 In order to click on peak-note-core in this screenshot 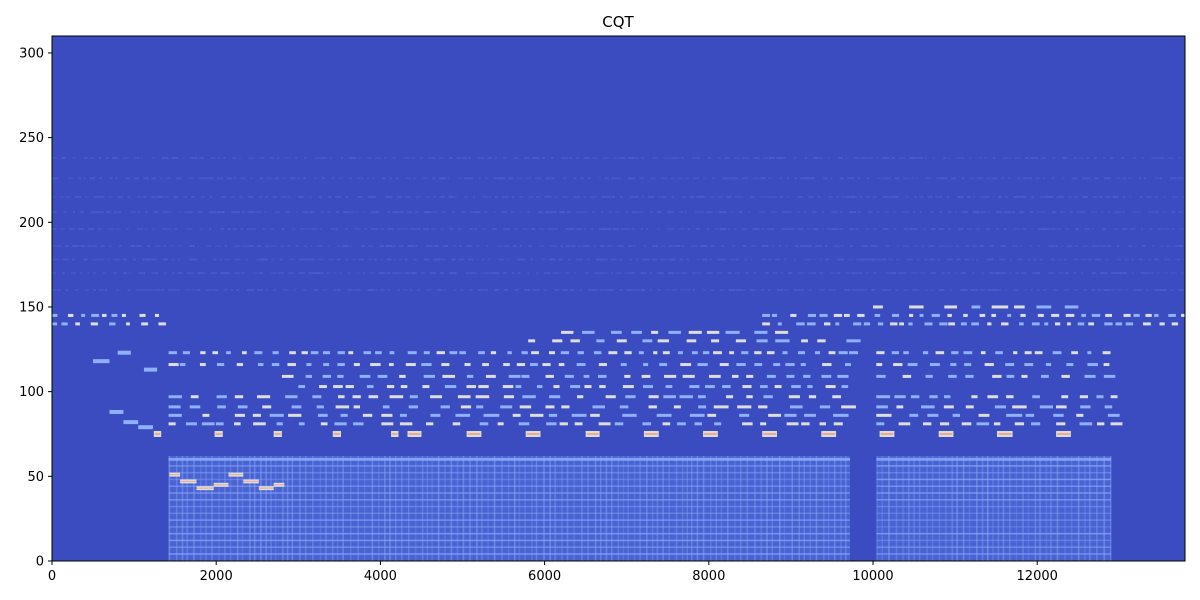, I will do `click(336, 433)`.